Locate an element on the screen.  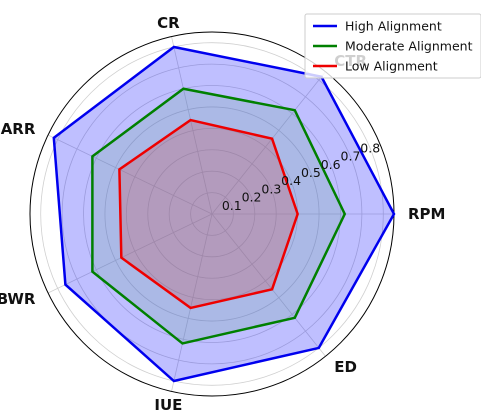
axis-label-ed: ED is located at coordinates (345, 367).